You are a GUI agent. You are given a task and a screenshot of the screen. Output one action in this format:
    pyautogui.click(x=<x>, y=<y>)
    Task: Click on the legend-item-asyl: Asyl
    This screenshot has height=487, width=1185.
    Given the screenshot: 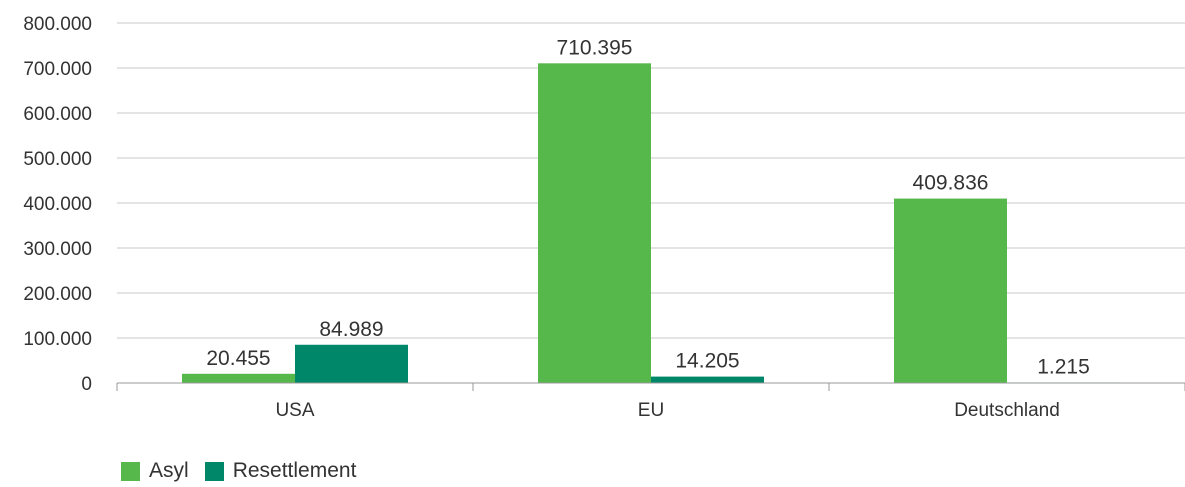 What is the action you would take?
    pyautogui.click(x=155, y=471)
    